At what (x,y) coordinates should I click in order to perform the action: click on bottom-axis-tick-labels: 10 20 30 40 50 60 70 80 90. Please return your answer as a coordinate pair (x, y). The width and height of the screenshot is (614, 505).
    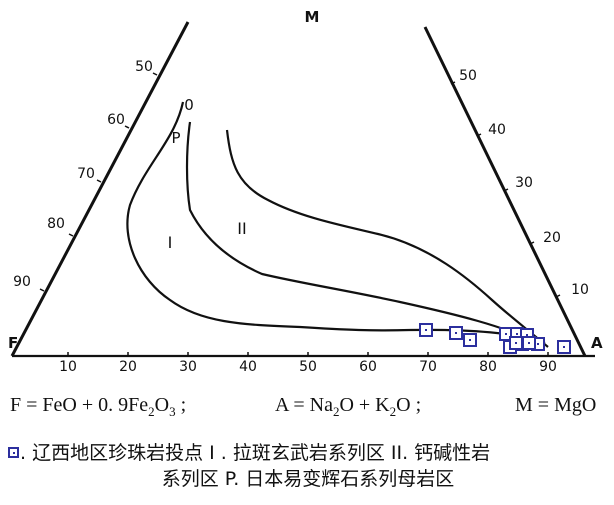
    Looking at the image, I should click on (308, 367).